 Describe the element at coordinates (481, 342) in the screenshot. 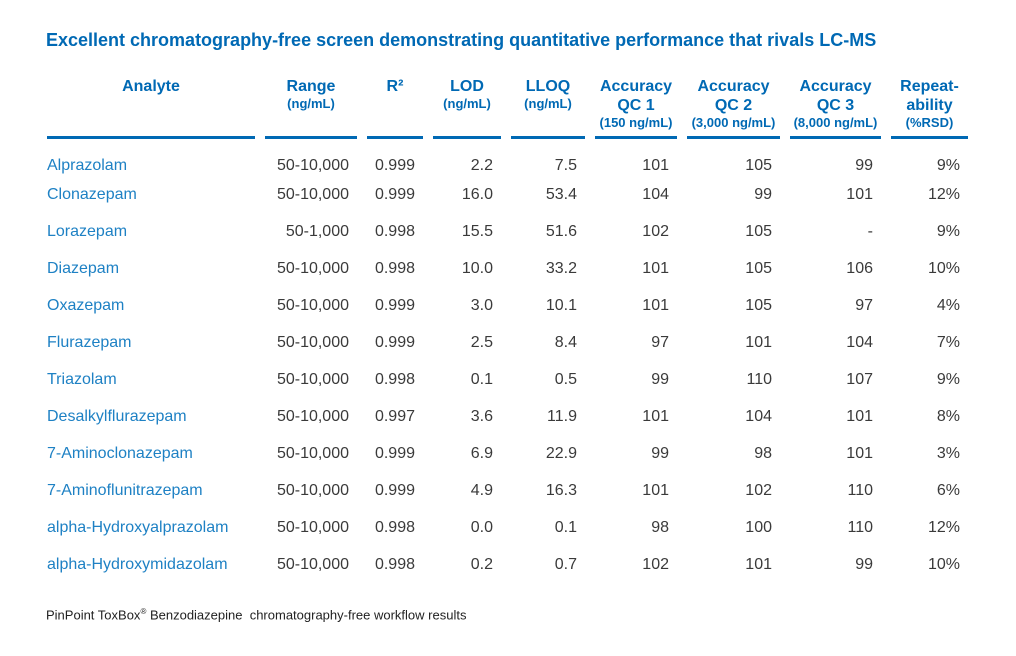

I see `value-cell-lod: 2.5` at that location.